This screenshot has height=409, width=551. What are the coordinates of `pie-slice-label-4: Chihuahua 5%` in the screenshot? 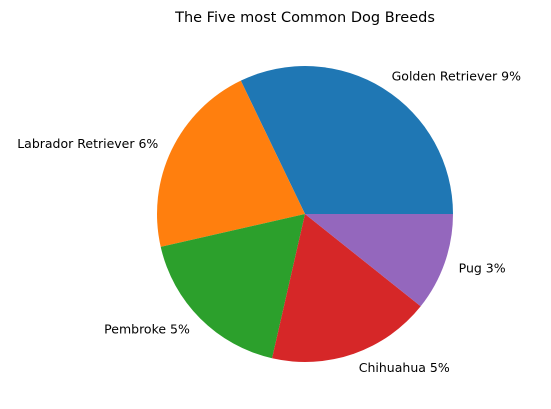 It's located at (404, 367).